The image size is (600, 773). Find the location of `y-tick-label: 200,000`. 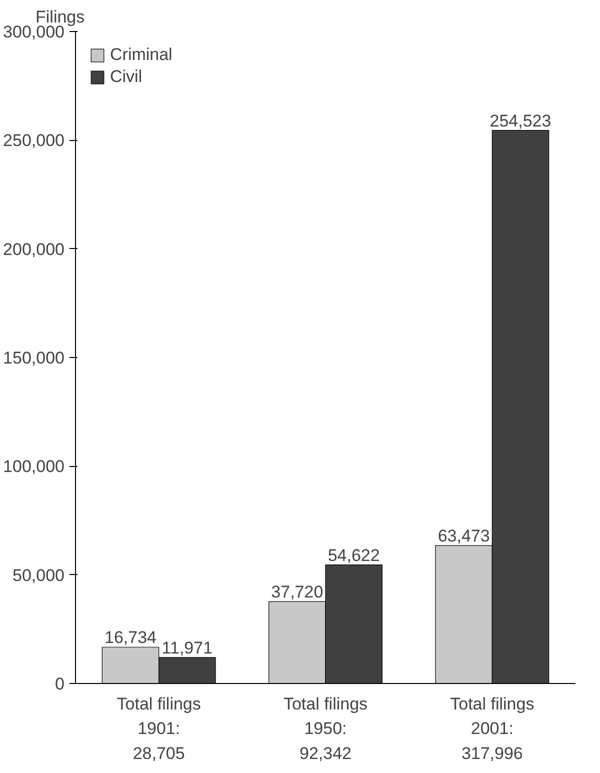

y-tick-label: 200,000 is located at coordinates (33, 249).